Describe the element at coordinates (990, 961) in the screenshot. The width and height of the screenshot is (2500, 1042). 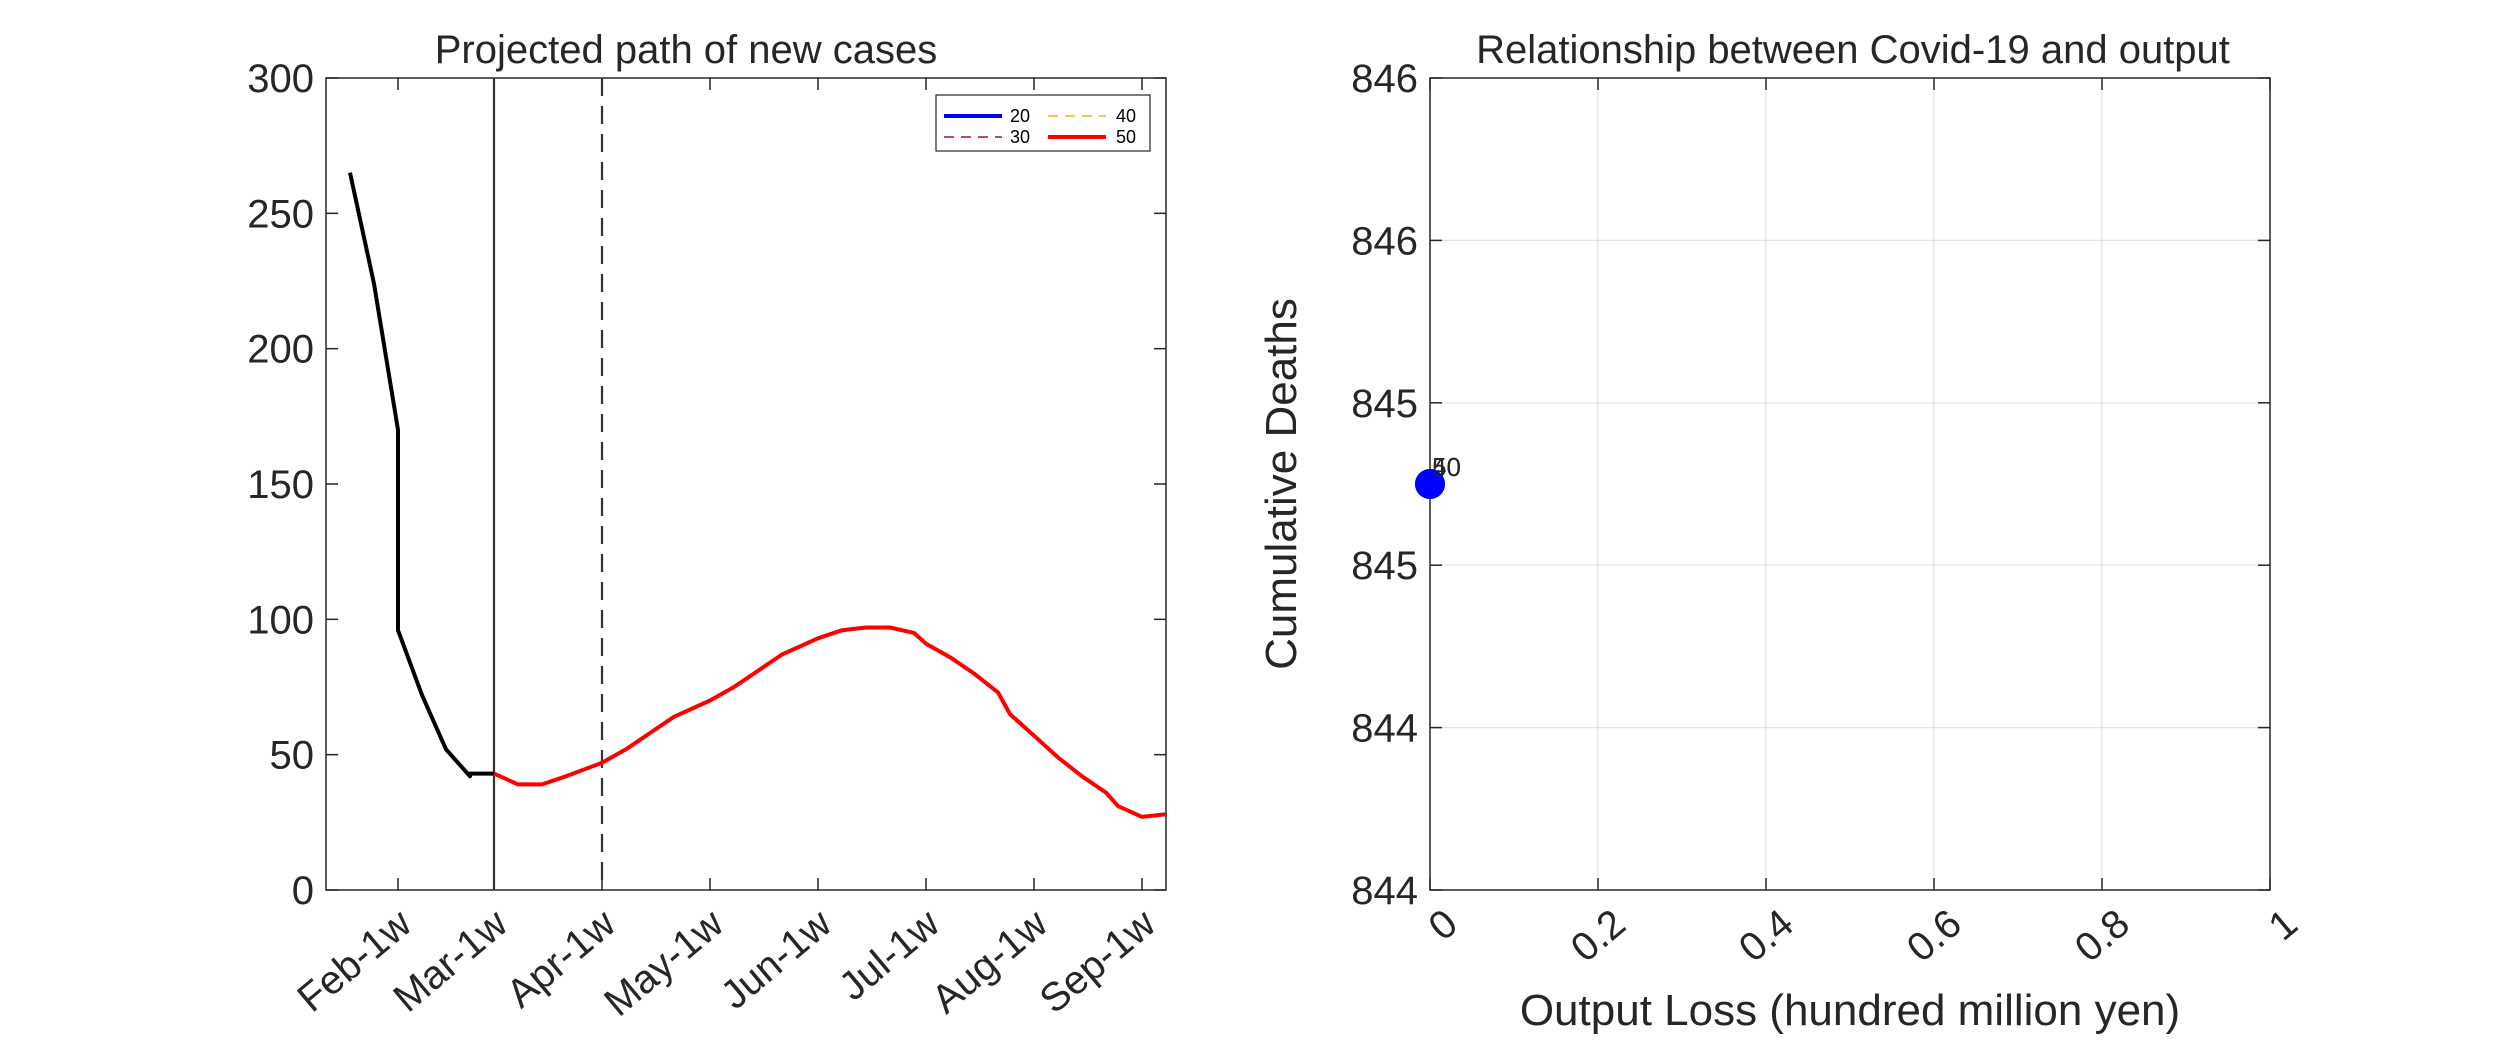
I see `x-tick-label: Aug-1w` at that location.